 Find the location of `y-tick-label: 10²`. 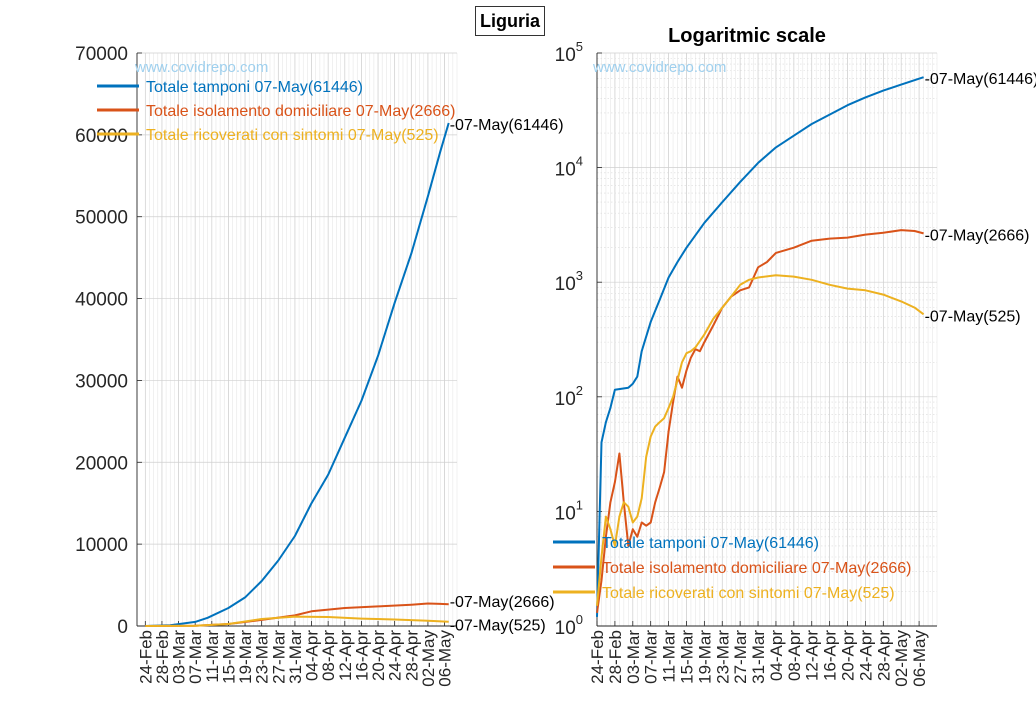

y-tick-label: 10² is located at coordinates (569, 396).